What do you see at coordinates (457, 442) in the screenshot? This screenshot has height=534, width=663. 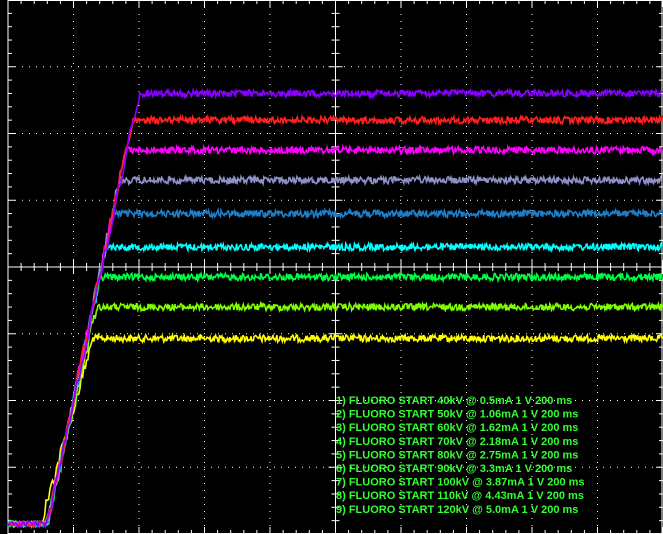 I see `legend-entry-4: 4) FLUORO START 70kV @ 2.18mA 1 V 200 ms` at bounding box center [457, 442].